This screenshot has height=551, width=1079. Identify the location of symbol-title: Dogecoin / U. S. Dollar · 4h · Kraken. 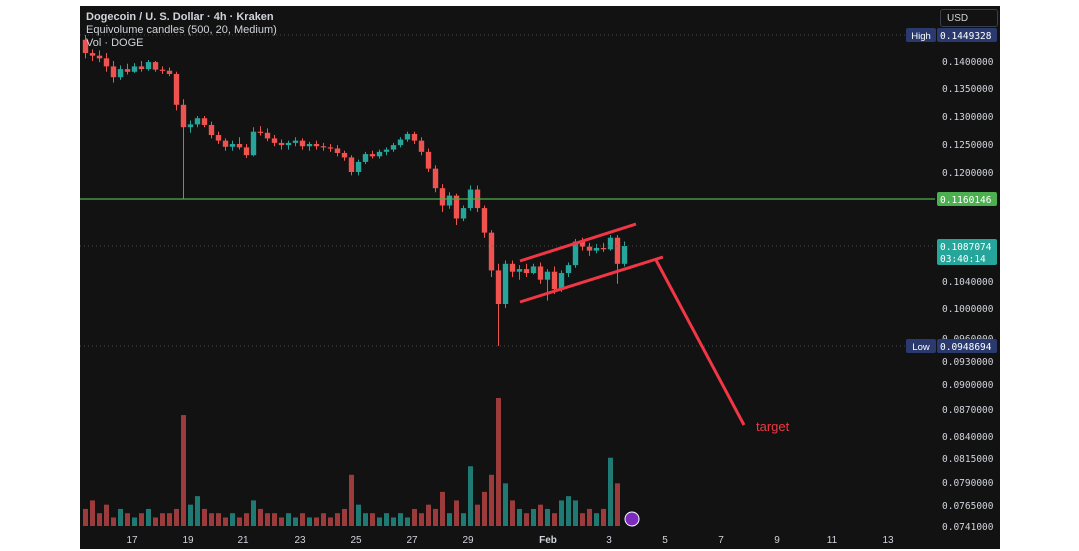
(180, 17).